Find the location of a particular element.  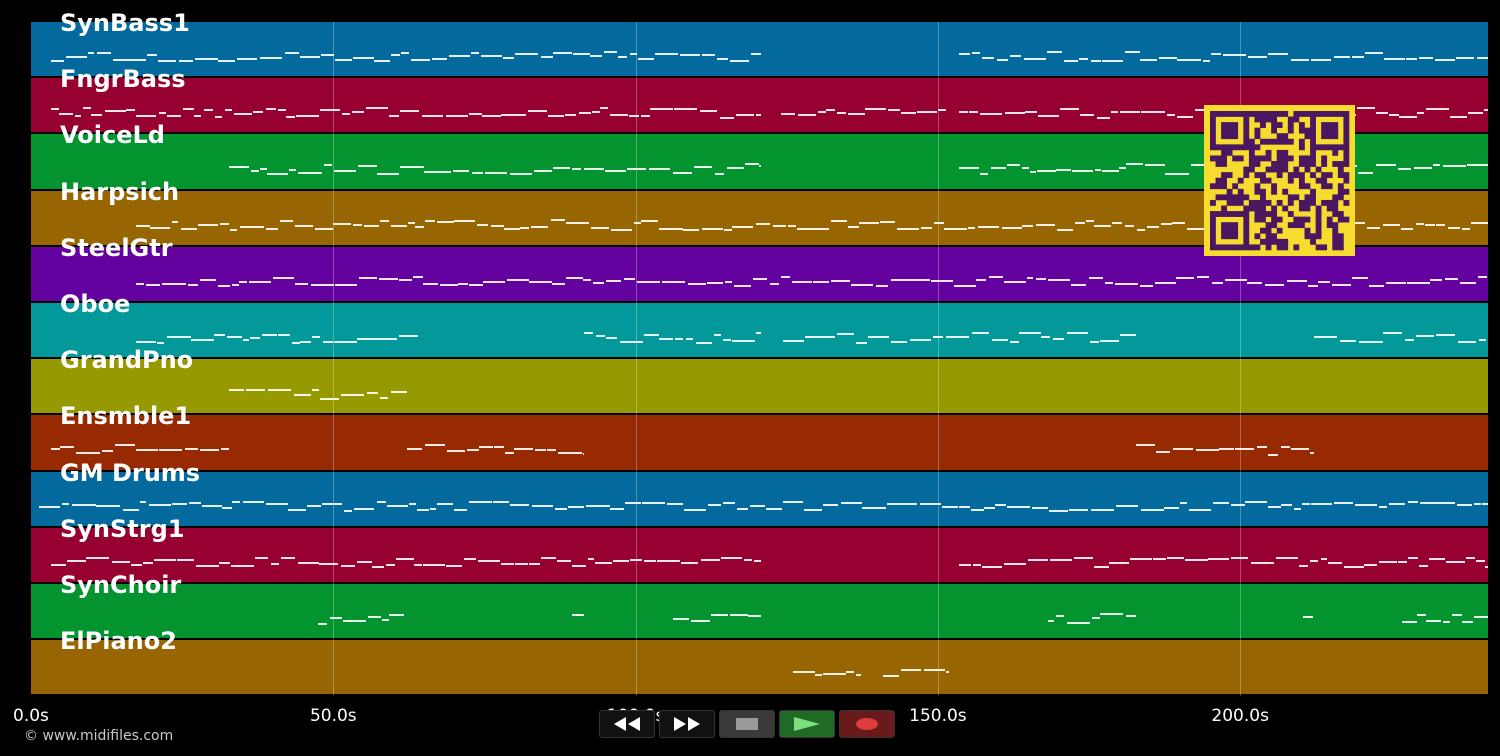

track-gm-drums: GM Drums is located at coordinates (759, 493).